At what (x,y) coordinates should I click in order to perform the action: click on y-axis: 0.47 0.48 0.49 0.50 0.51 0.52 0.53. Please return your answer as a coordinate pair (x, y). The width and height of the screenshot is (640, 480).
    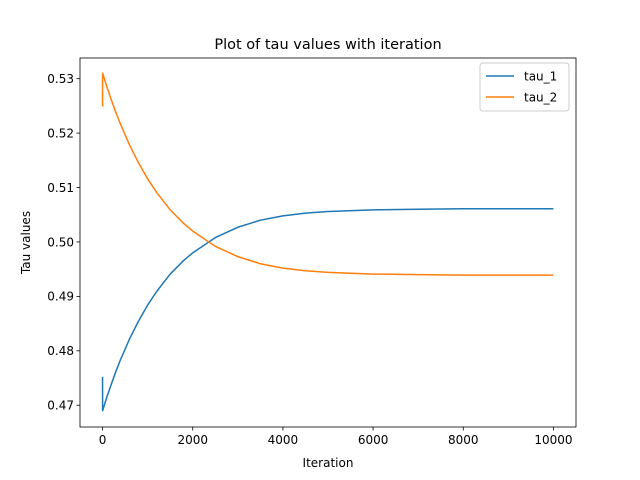
    Looking at the image, I should click on (63, 242).